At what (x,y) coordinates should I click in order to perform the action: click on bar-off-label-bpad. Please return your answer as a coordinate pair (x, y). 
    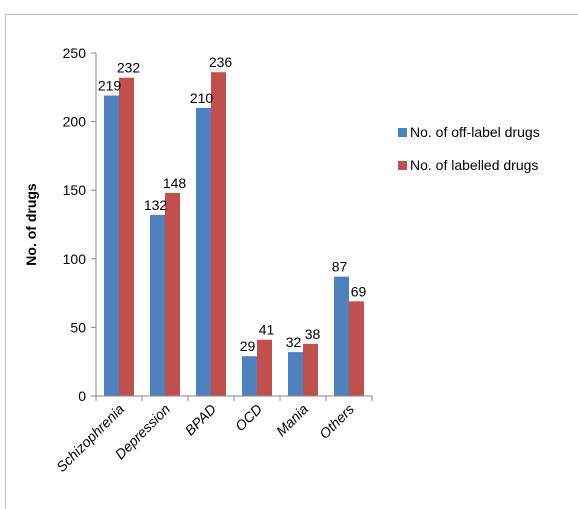
    Looking at the image, I should click on (203, 251).